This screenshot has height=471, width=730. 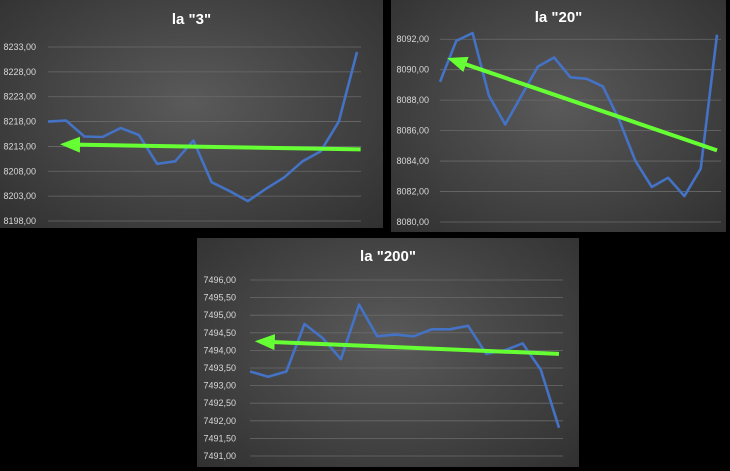 I want to click on y-tick-label: 8080,00, so click(x=412, y=222).